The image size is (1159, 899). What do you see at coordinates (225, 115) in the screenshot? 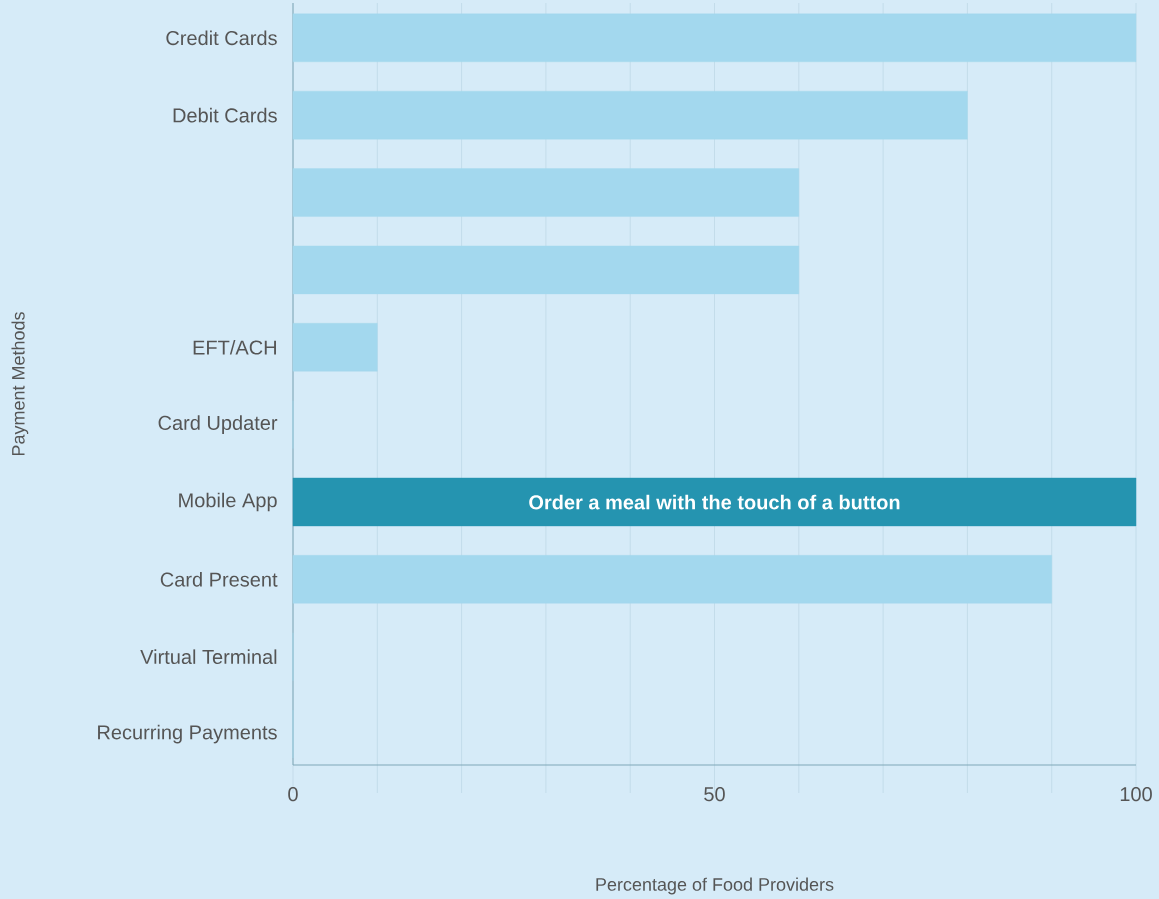
I see `y-tick-label: Debit Cards` at bounding box center [225, 115].